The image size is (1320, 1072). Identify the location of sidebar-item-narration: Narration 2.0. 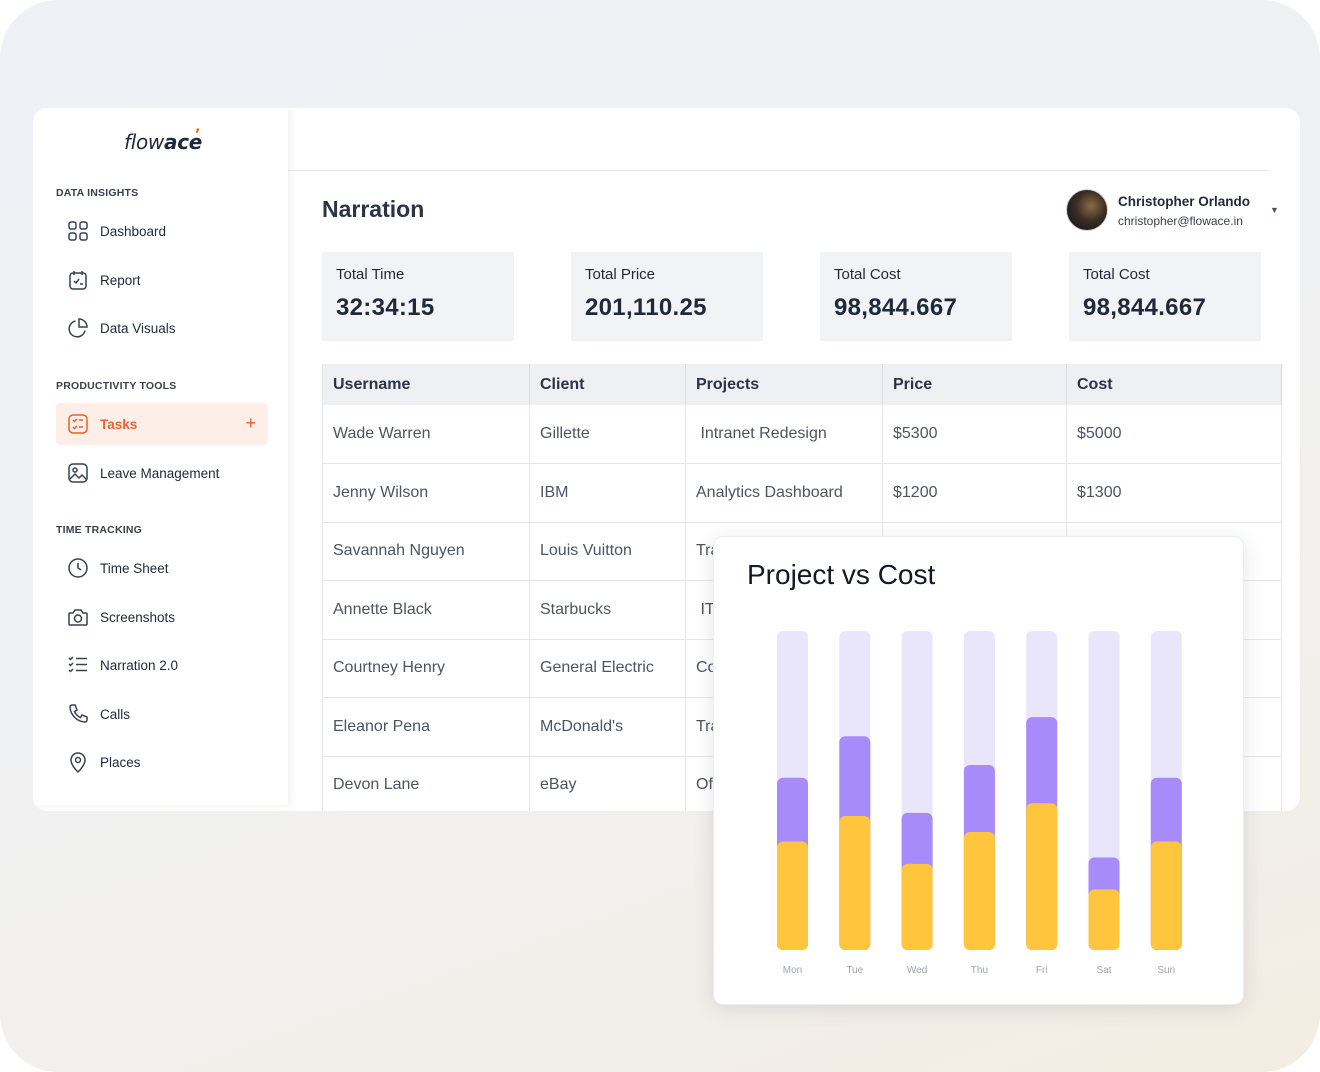
(162, 665).